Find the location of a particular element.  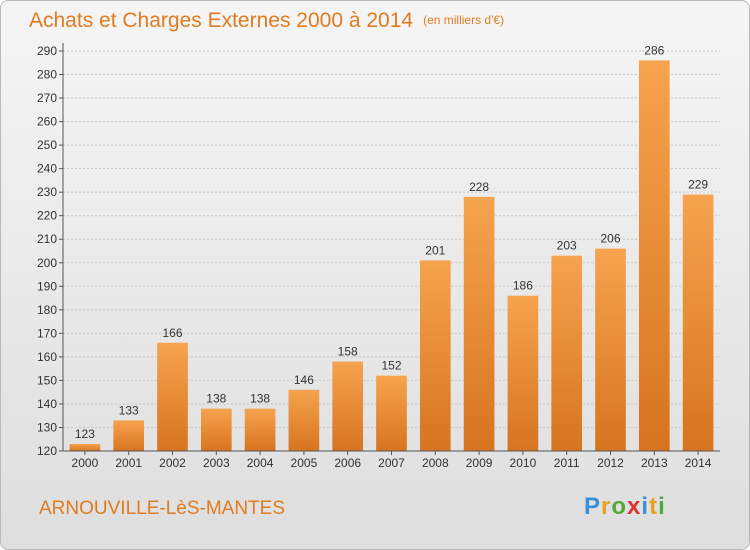

y-tick-label: 270 is located at coordinates (47, 98).